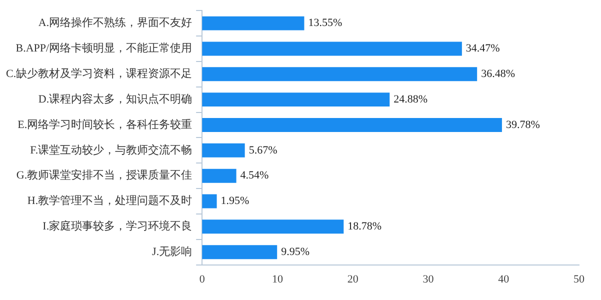 The width and height of the screenshot is (601, 300). What do you see at coordinates (104, 48) in the screenshot?
I see `y-tick-label: B.APP/网络卡顿明显，不能正常使用` at bounding box center [104, 48].